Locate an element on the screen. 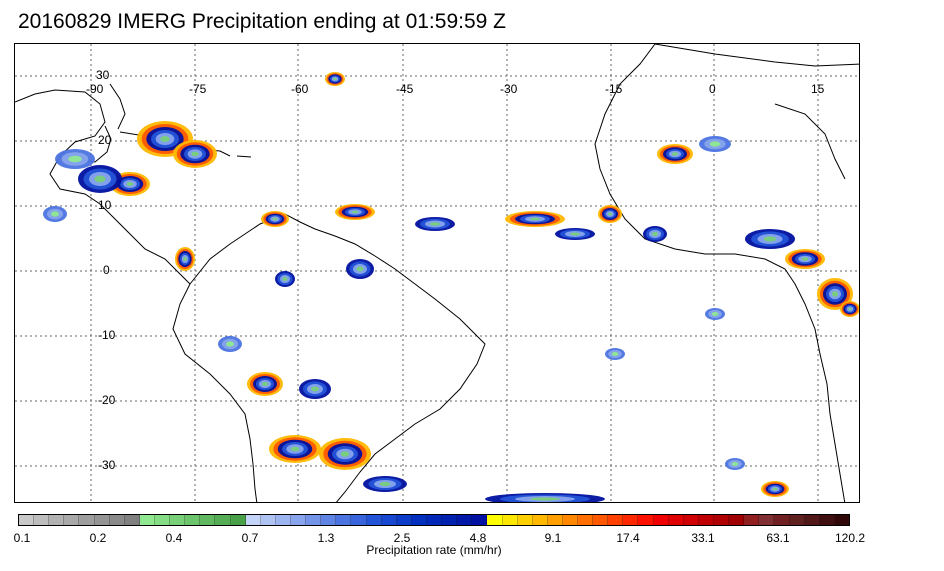  colorbar-title: Precipitation rate (mm/hr) is located at coordinates (434, 550).